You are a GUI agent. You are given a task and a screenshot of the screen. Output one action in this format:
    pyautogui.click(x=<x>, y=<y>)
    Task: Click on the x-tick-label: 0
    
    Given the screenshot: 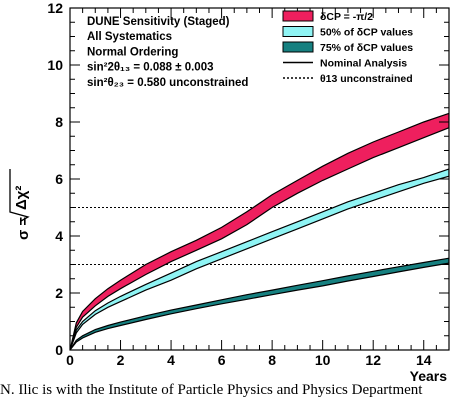 What is the action you would take?
    pyautogui.click(x=70, y=360)
    